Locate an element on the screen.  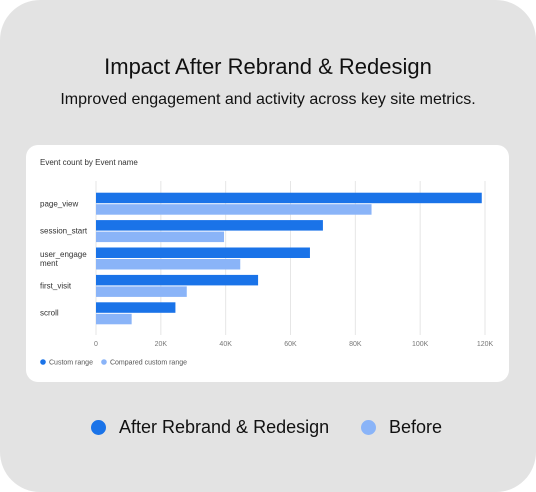
legend-item: After Rebrand & Redesign is located at coordinates (210, 427).